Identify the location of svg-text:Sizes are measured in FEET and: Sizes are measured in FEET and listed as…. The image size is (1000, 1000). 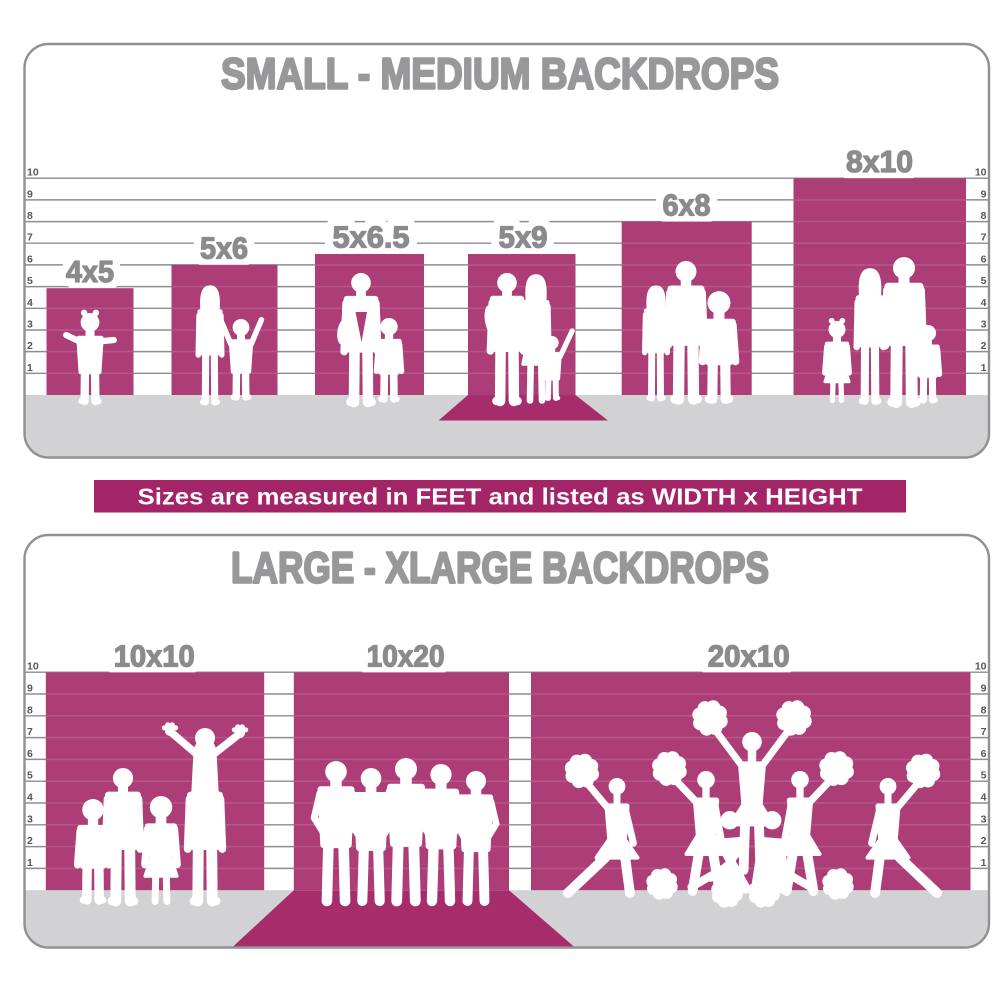
(501, 497).